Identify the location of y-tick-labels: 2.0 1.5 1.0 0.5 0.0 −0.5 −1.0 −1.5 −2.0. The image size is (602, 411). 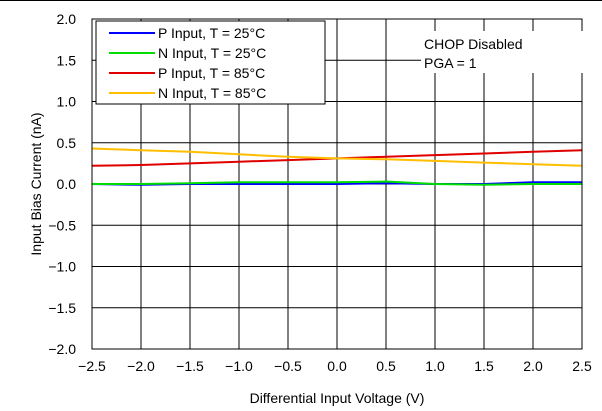
(62, 184).